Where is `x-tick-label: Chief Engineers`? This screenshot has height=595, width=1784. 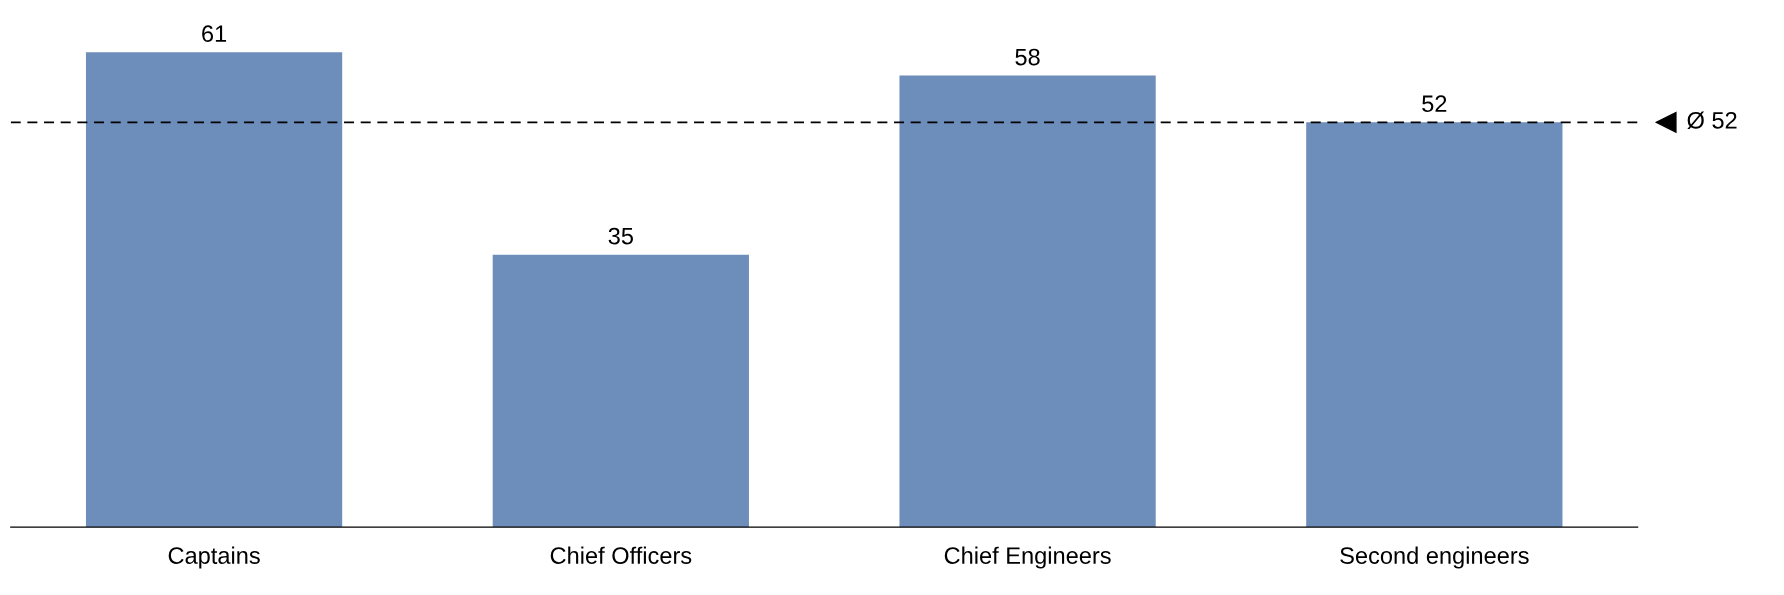 x-tick-label: Chief Engineers is located at coordinates (1027, 557).